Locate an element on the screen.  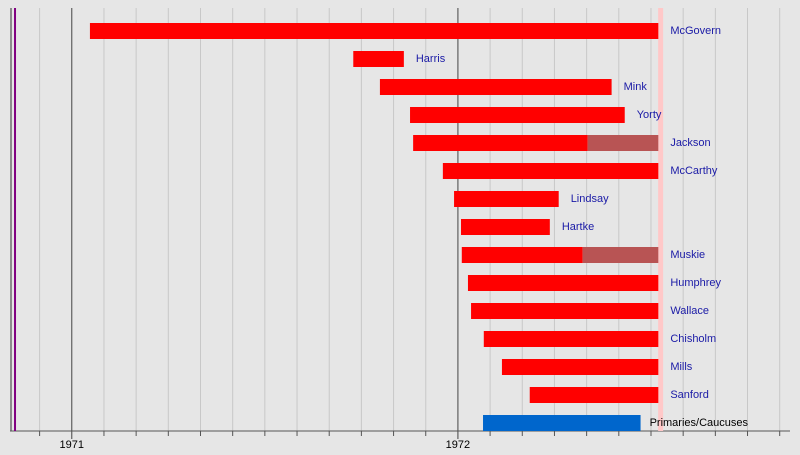
period-label: Primaries/Caucuses is located at coordinates (699, 423).